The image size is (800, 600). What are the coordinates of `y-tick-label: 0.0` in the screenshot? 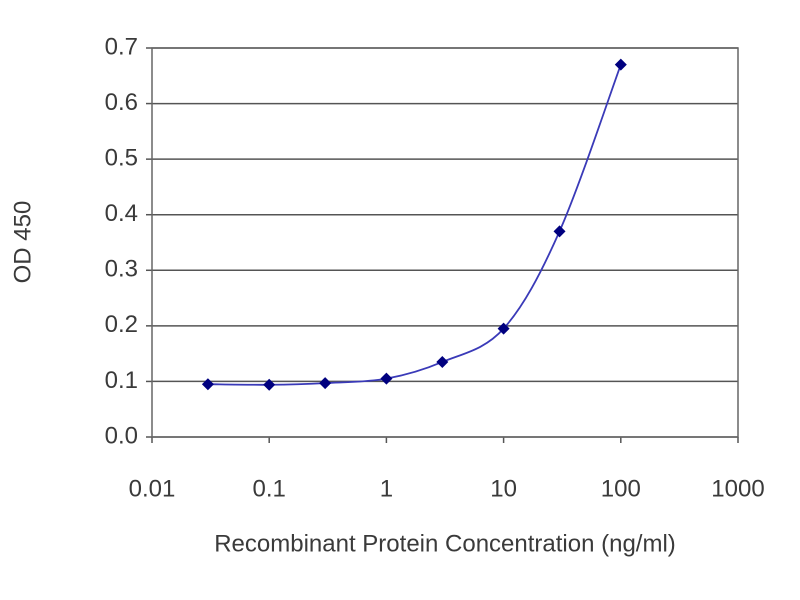 It's located at (121, 435).